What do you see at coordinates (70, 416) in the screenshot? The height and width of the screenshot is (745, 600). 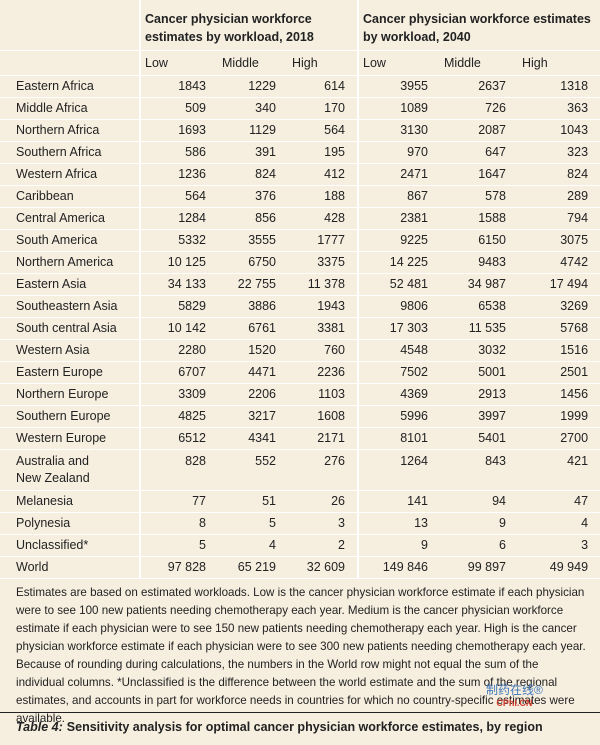 I see `row-label: Southern Europe` at bounding box center [70, 416].